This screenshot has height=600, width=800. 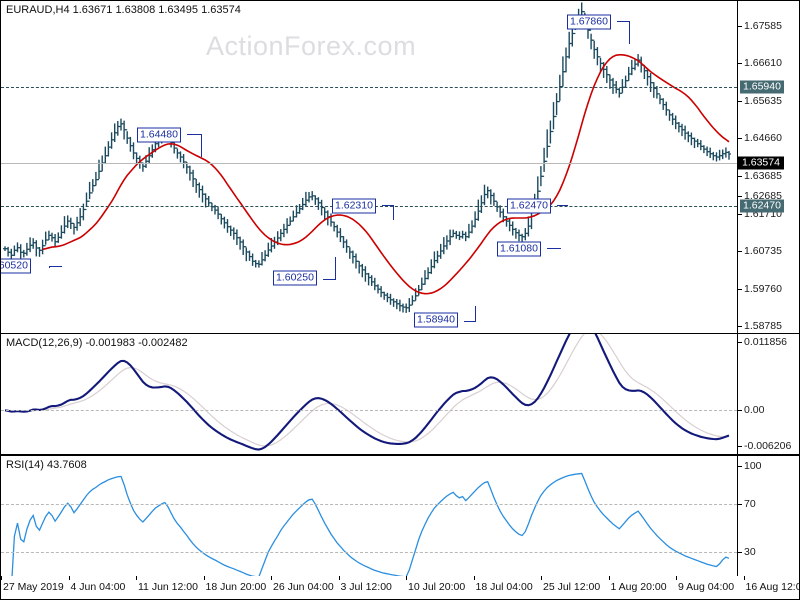 I want to click on macd-zero-line, so click(x=369, y=410).